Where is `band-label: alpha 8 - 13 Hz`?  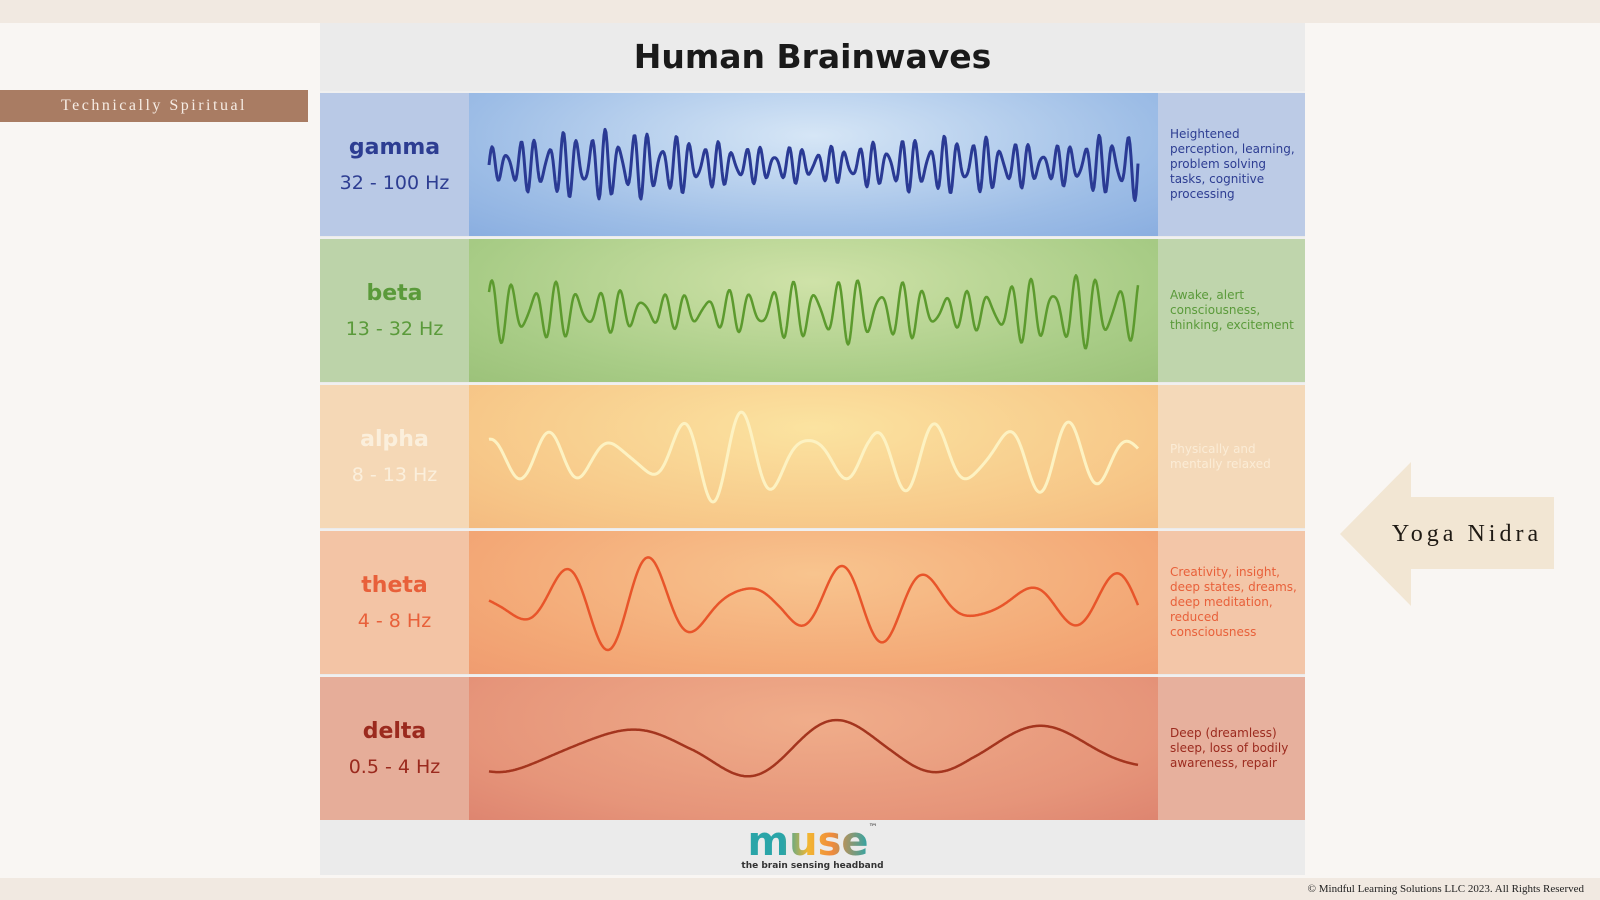 band-label: alpha 8 - 13 Hz is located at coordinates (394, 456).